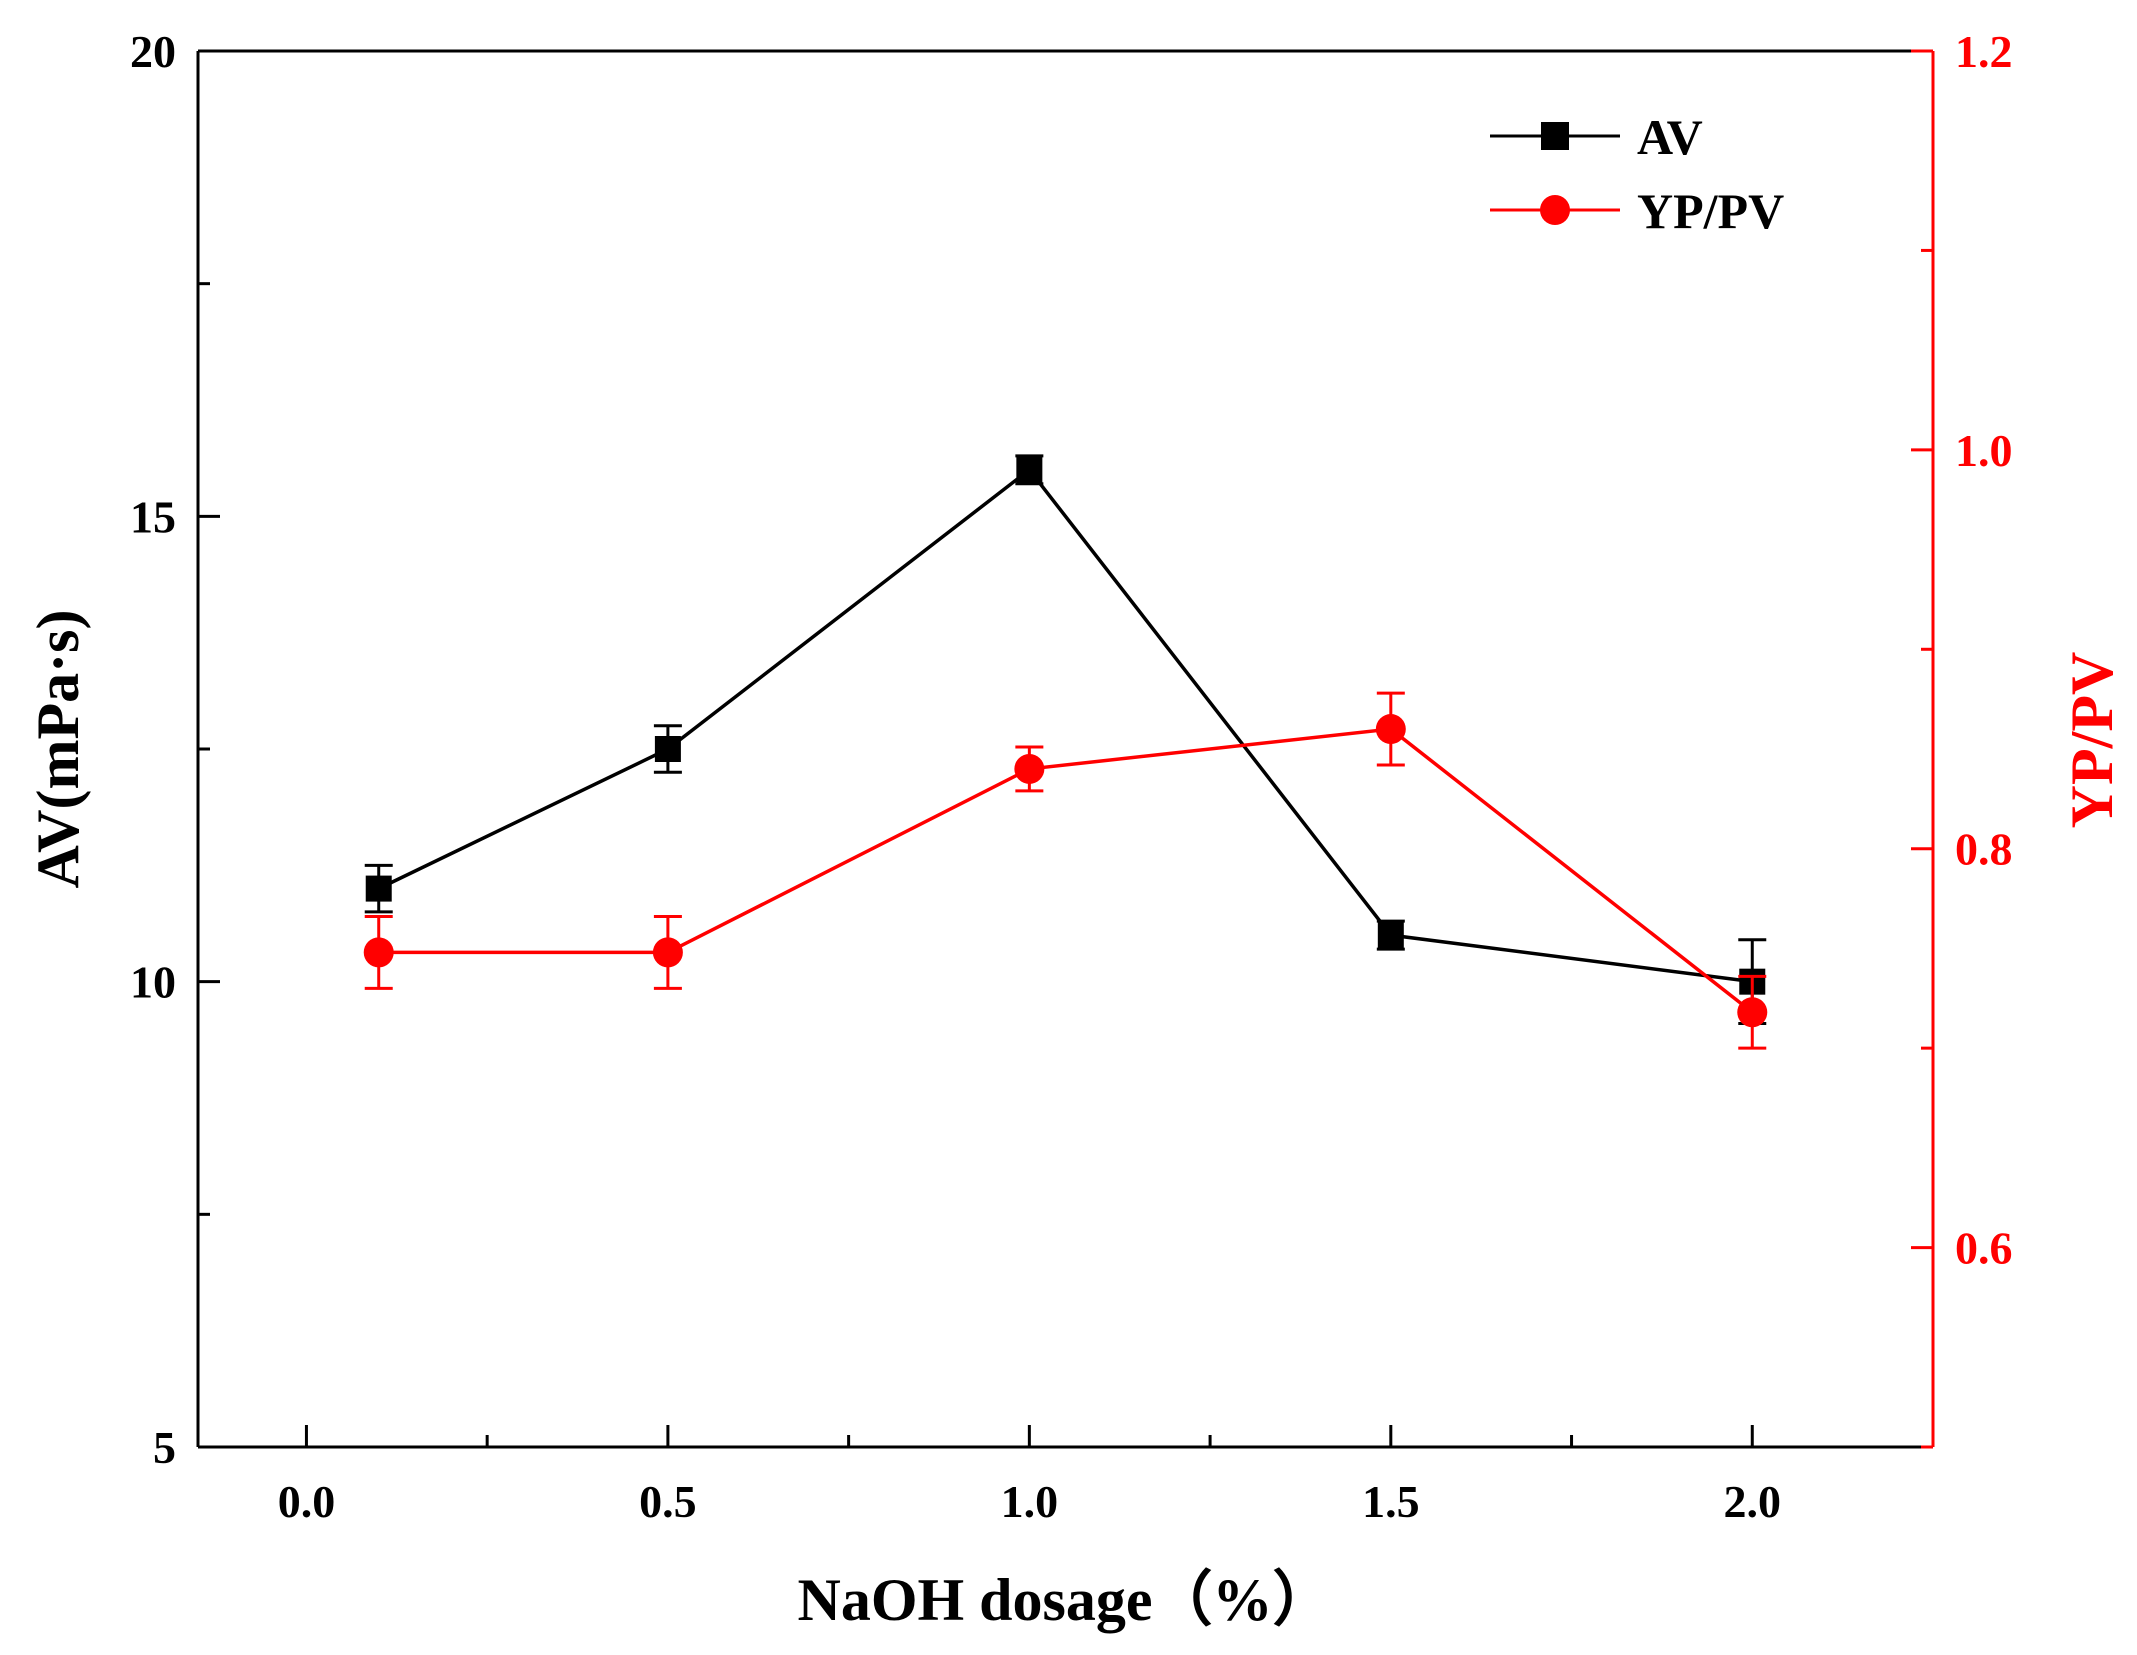  What do you see at coordinates (1391, 1501) in the screenshot?
I see `x-tick-label-3: 1.5` at bounding box center [1391, 1501].